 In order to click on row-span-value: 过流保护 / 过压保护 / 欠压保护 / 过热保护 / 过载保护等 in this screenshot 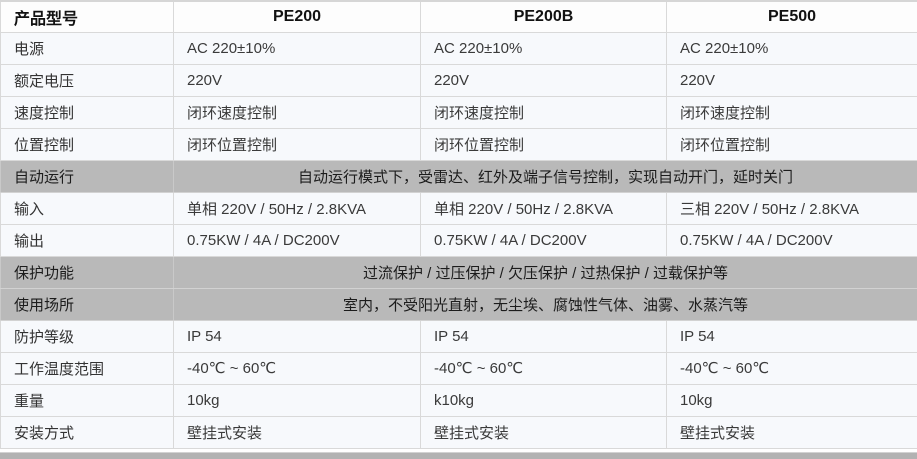, I will do `click(545, 272)`.